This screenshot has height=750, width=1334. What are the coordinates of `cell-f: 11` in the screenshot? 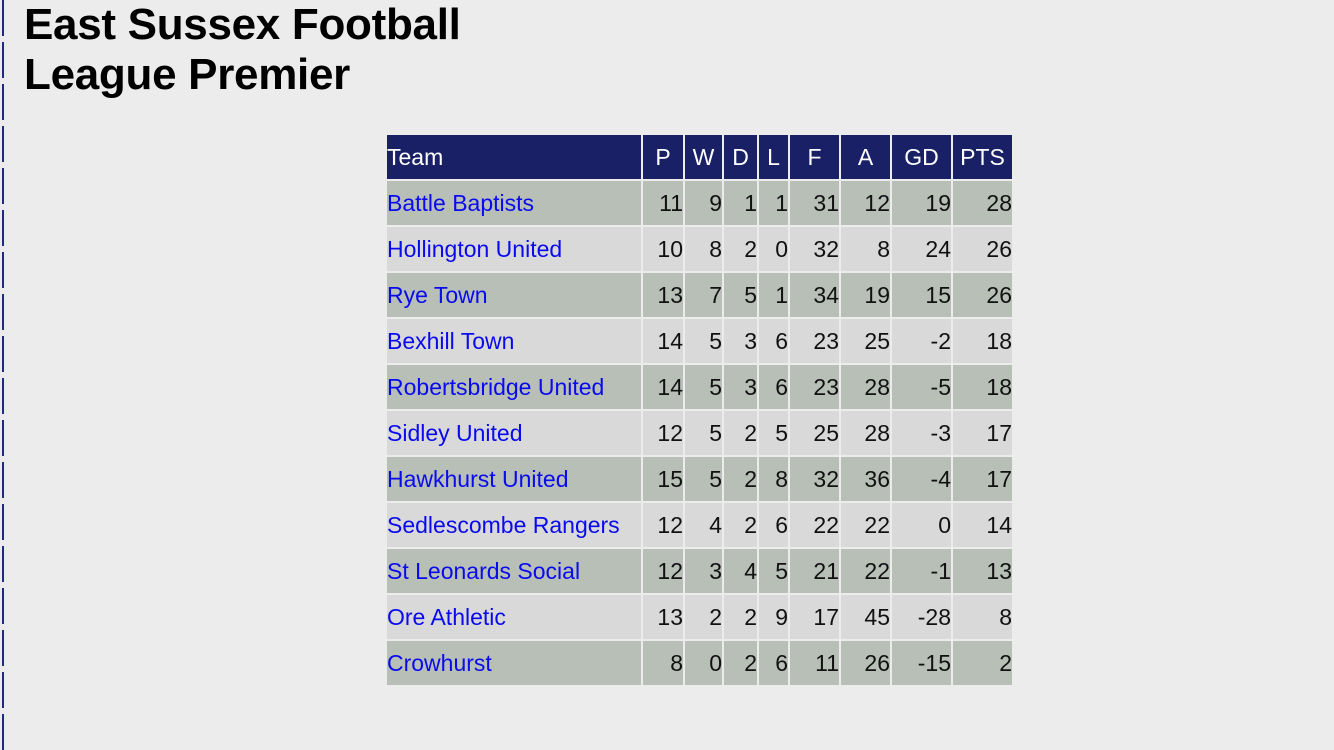 It's located at (814, 663).